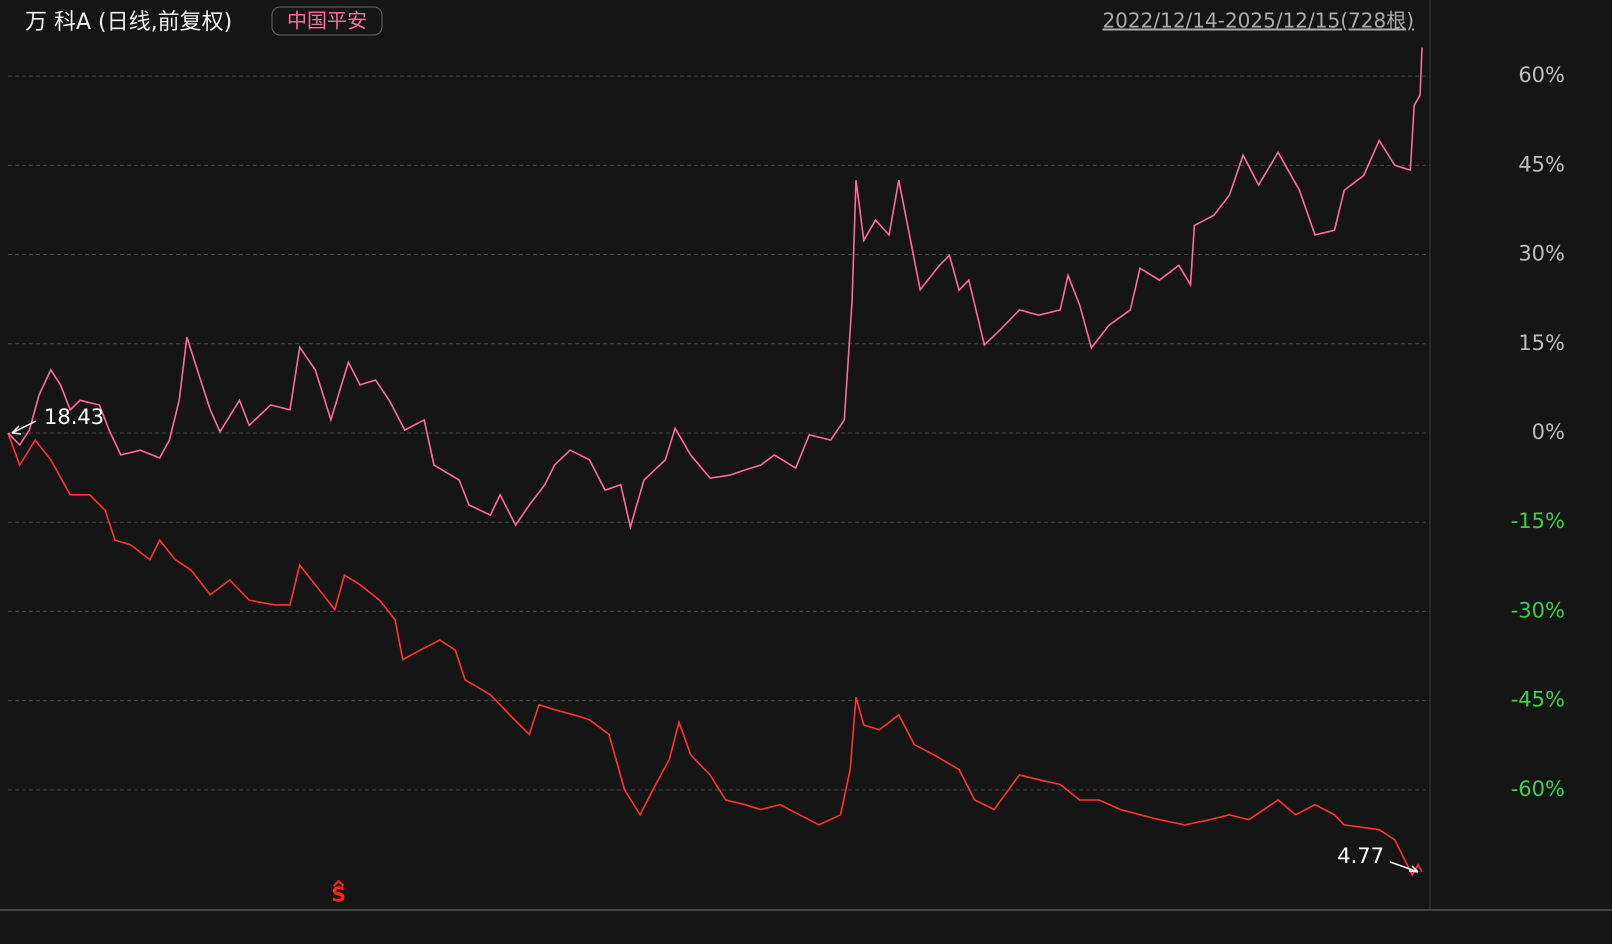 This screenshot has height=944, width=1612. Describe the element at coordinates (74, 417) in the screenshot. I see `start-label: 18.43` at that location.